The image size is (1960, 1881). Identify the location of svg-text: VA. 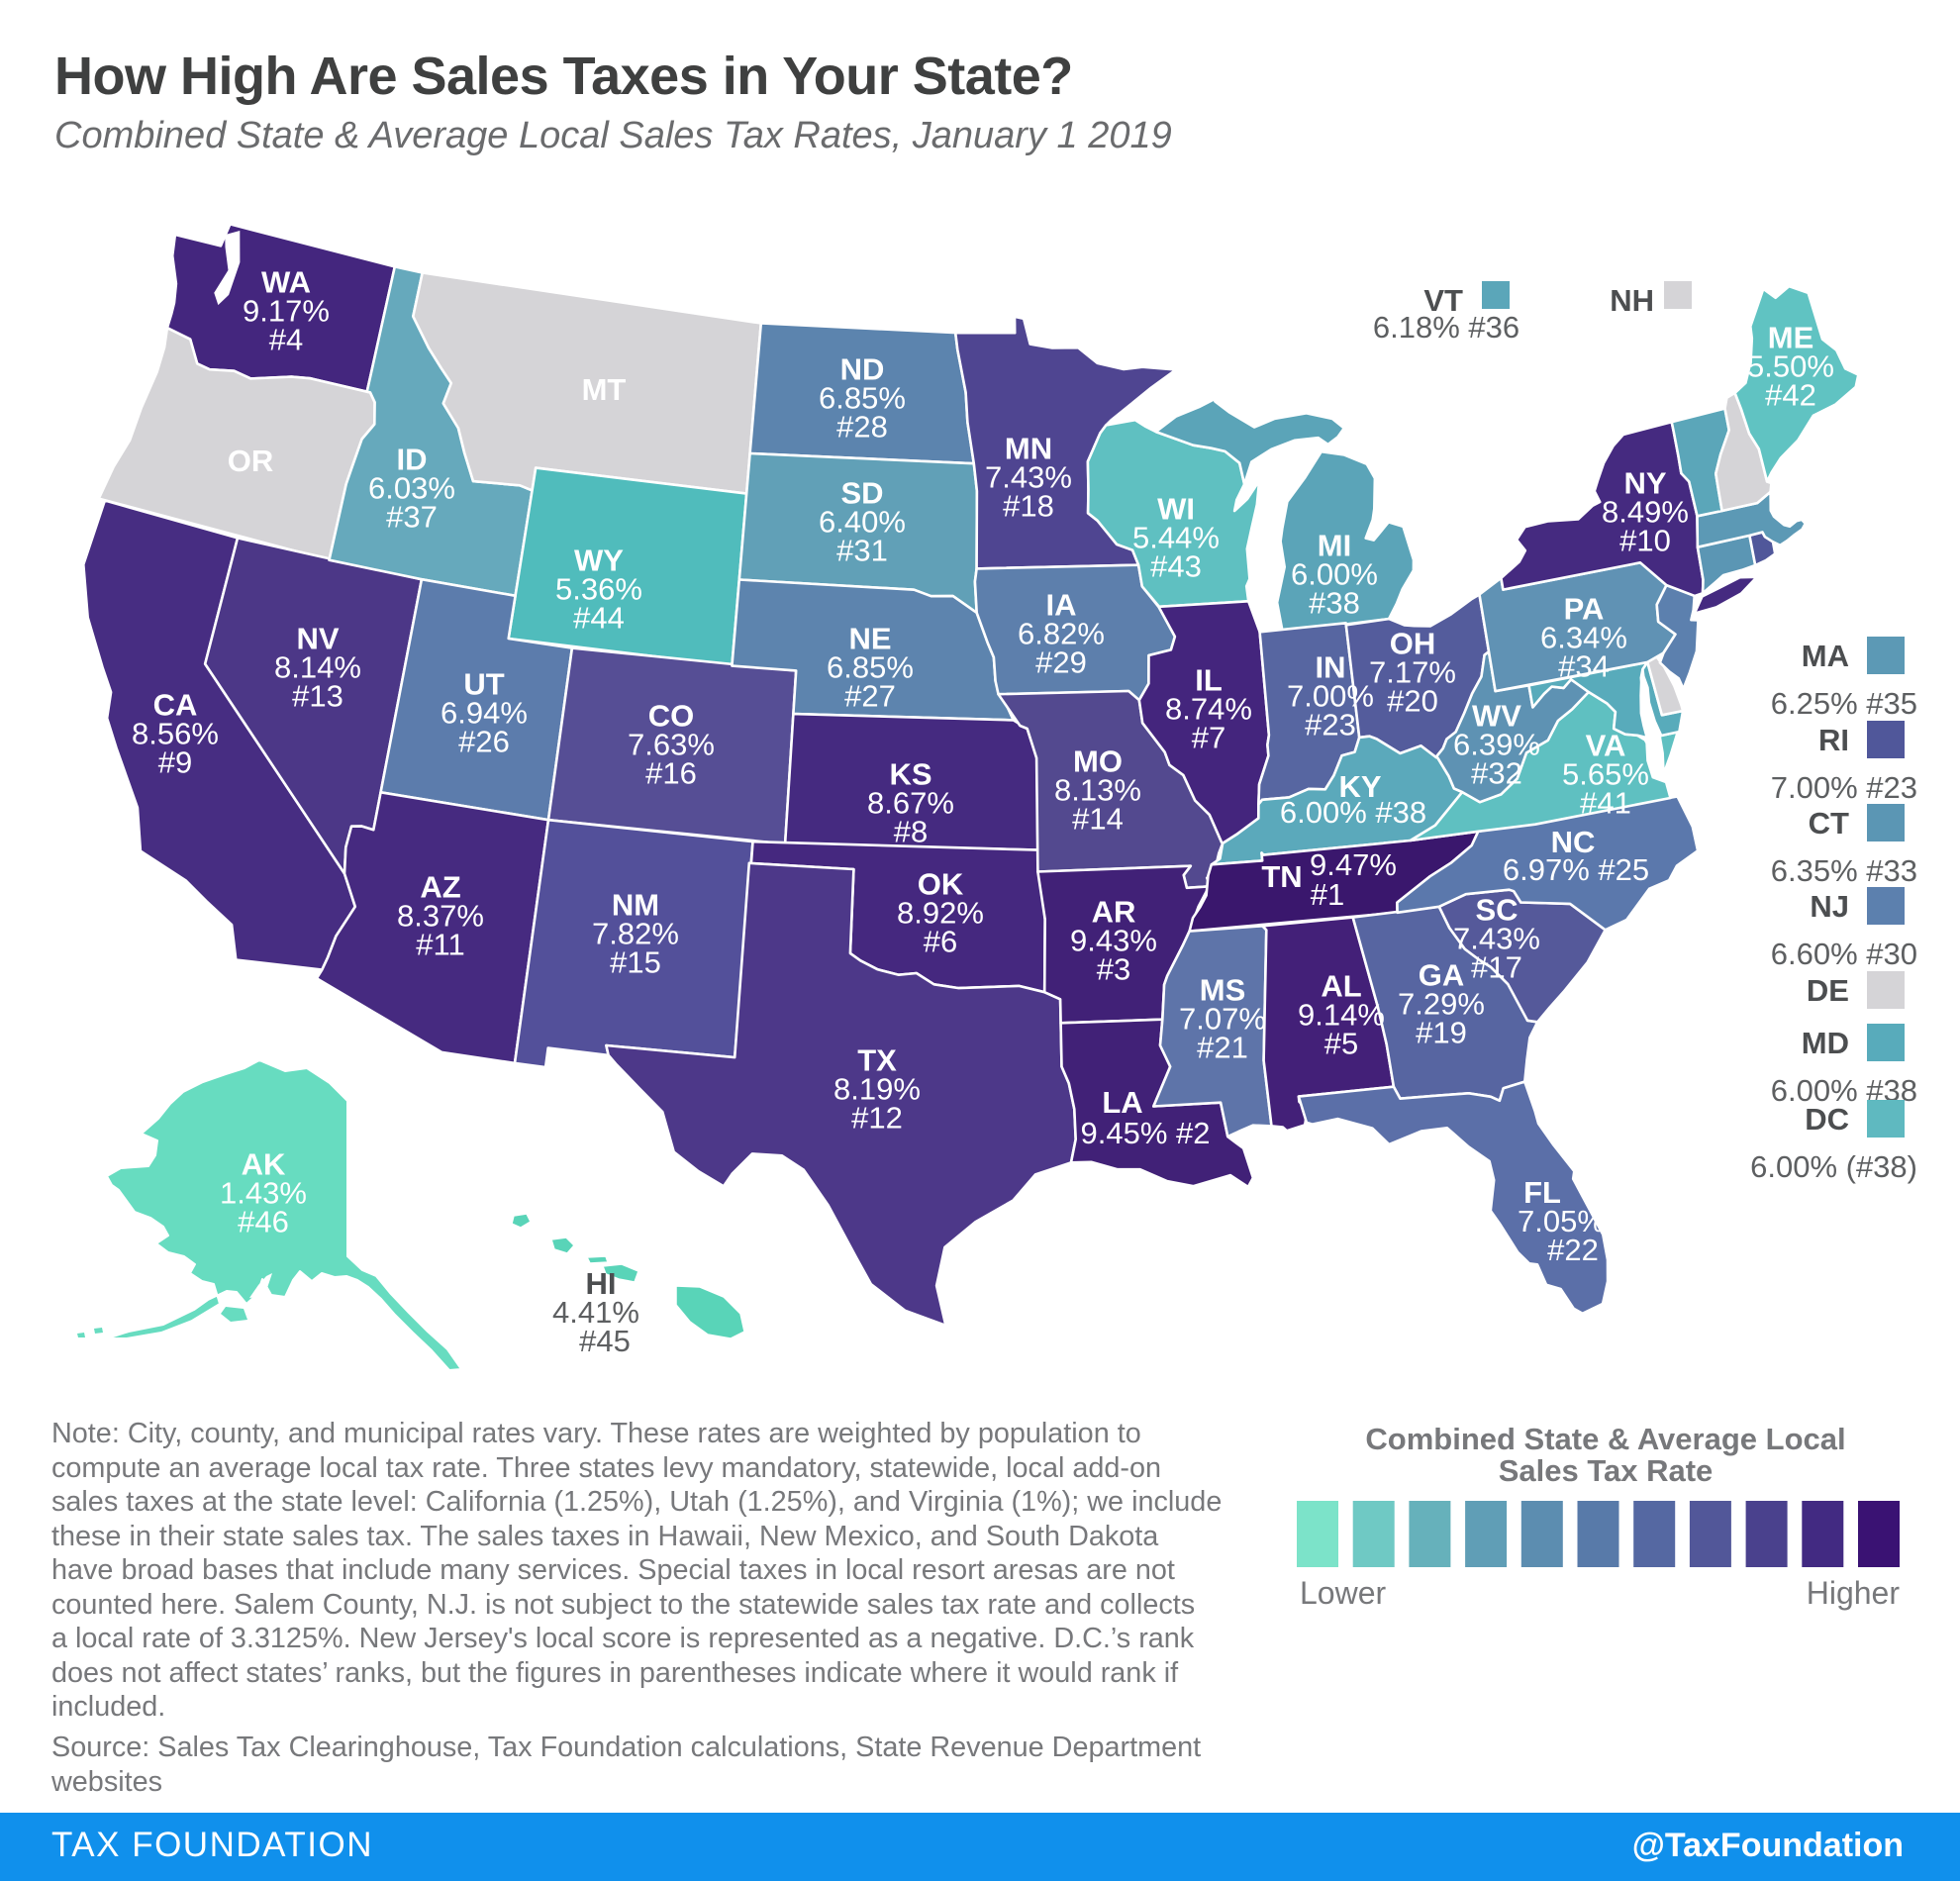
(1606, 746).